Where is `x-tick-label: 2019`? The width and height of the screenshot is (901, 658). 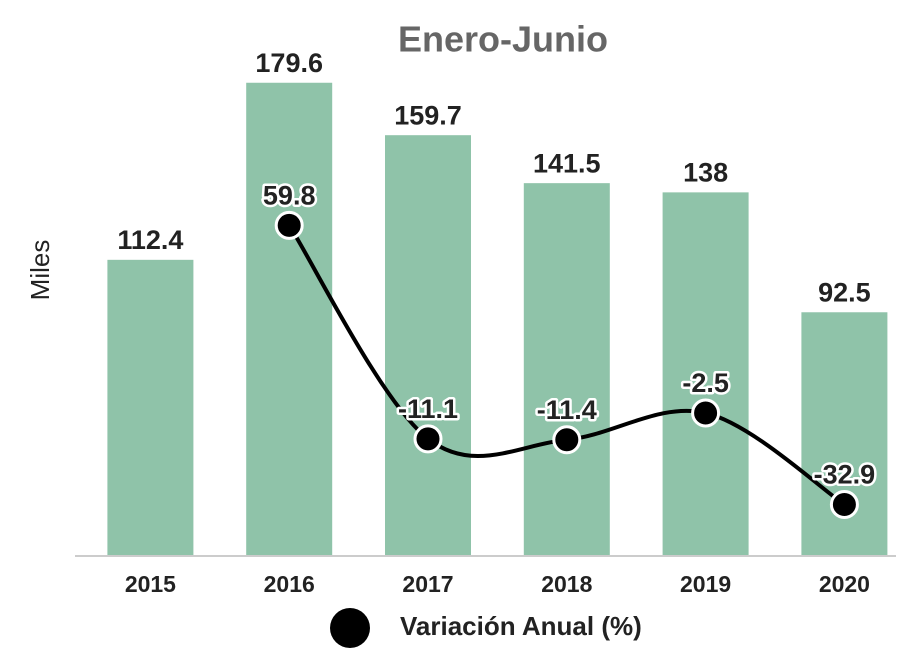 x-tick-label: 2019 is located at coordinates (705, 584).